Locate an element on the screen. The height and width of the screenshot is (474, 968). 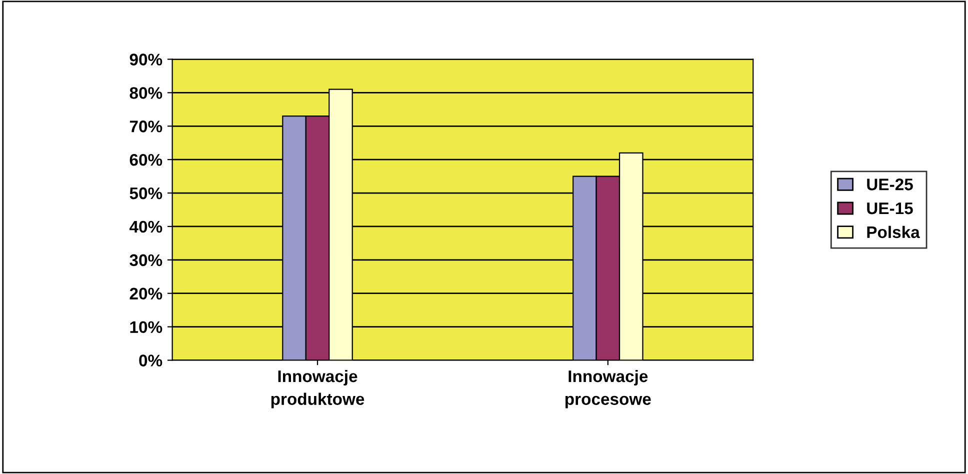
y-tick-label: 90% is located at coordinates (146, 60).